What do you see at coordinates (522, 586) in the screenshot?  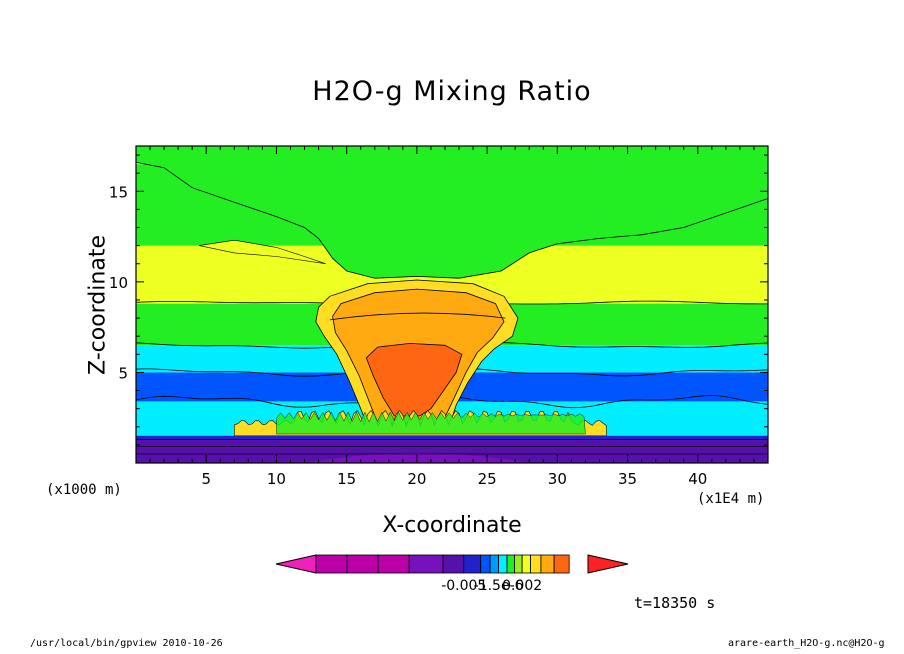 I see `colorbar-tick-label: 0.002` at bounding box center [522, 586].